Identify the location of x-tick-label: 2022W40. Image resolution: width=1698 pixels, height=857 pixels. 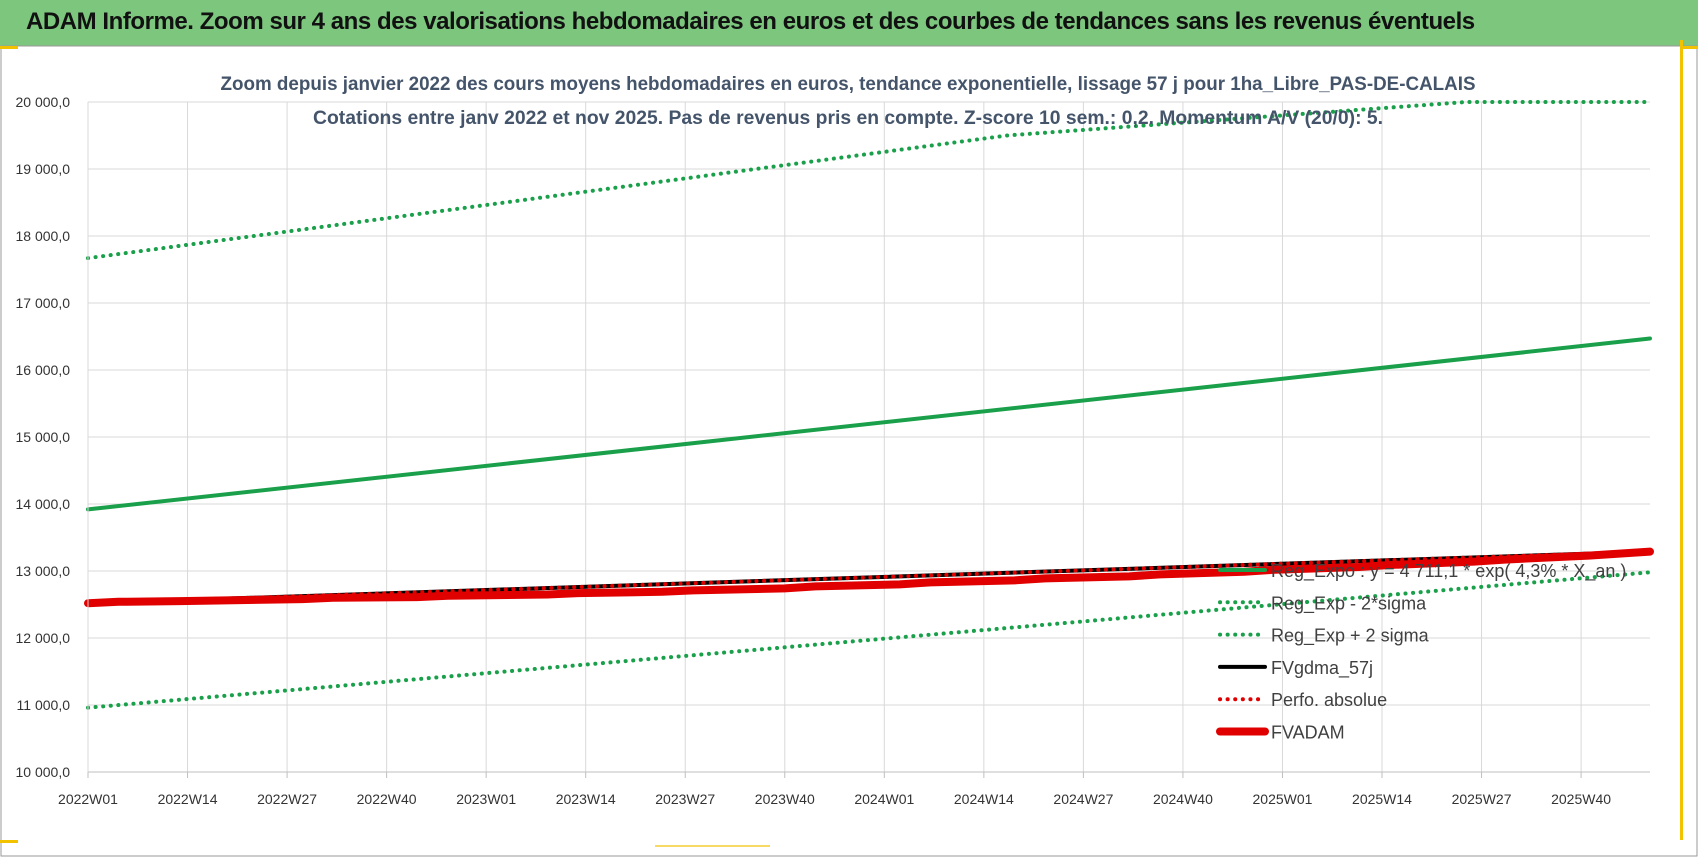
(387, 799).